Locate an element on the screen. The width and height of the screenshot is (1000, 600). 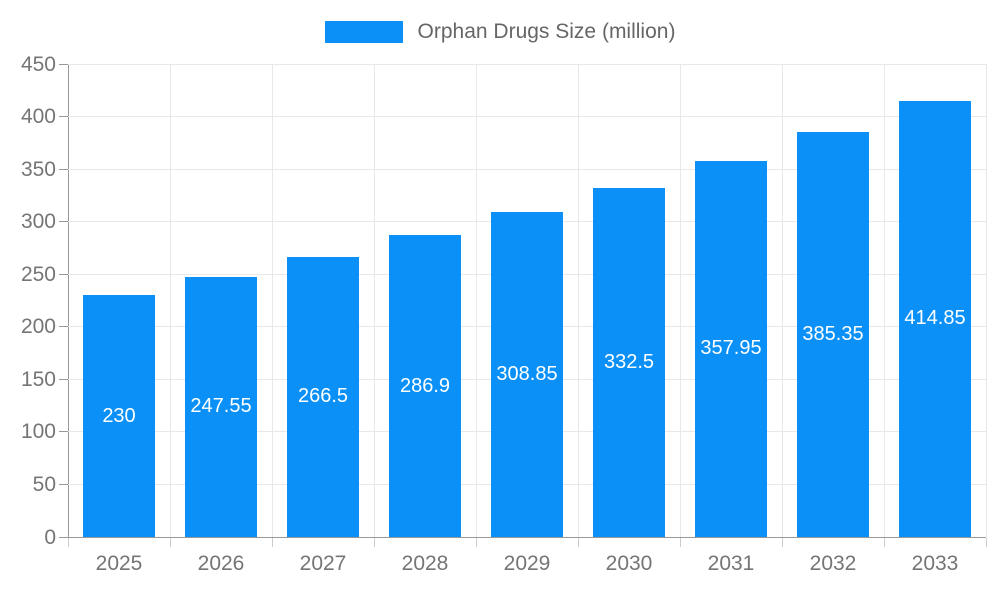
y-axis-tick-label: 400 is located at coordinates (38, 117).